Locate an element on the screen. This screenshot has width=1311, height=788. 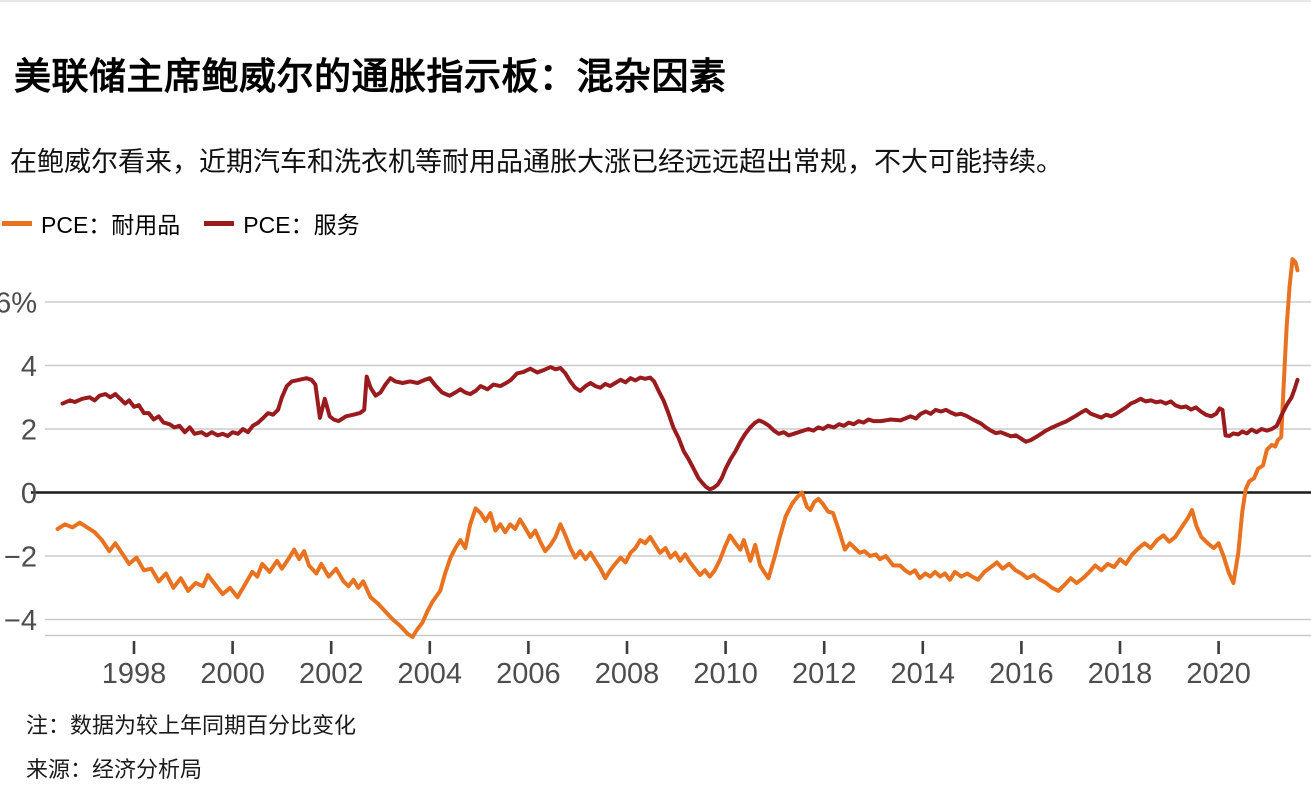
chart-note: 注：数据为较上年同期百分比变化 is located at coordinates (191, 725).